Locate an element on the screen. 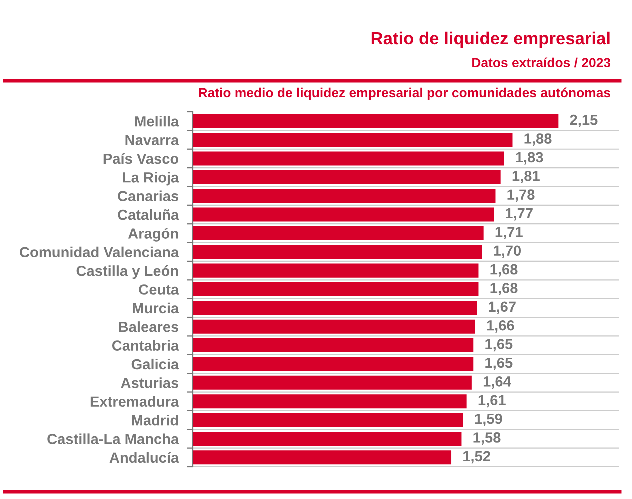 Image resolution: width=632 pixels, height=499 pixels. data-label: 1,67 is located at coordinates (502, 308).